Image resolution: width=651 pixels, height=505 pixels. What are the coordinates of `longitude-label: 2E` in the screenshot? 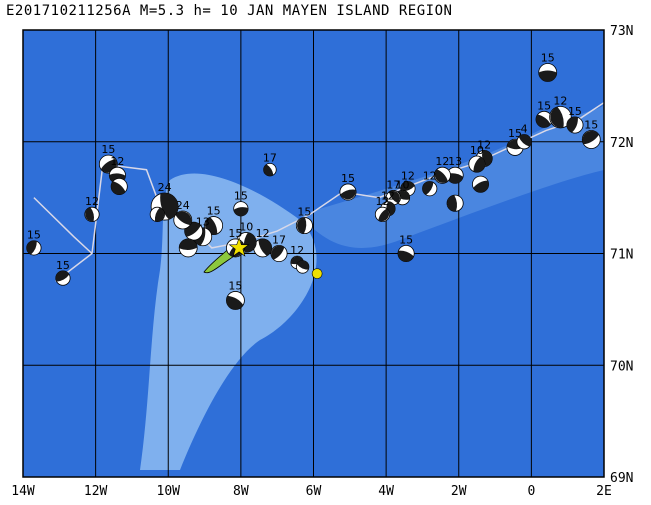 It's located at (604, 491).